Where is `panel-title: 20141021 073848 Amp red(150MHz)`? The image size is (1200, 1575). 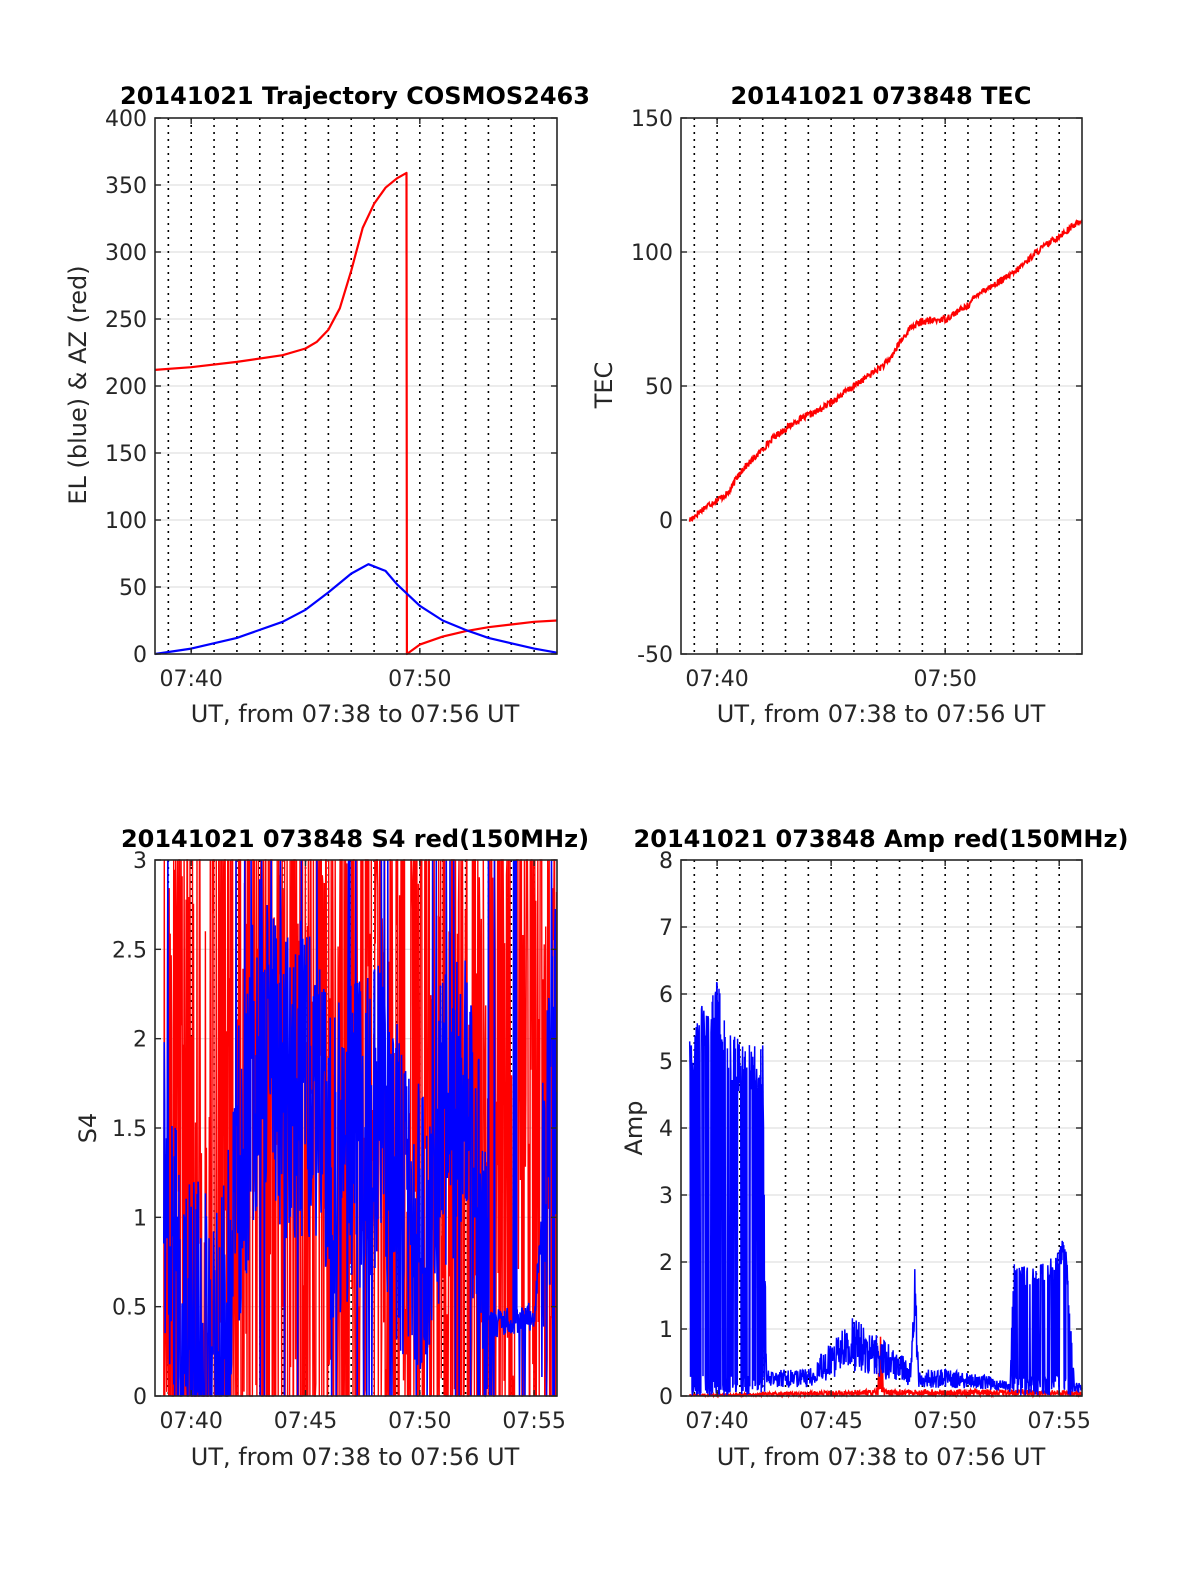
panel-title: 20141021 073848 Amp red(150MHz) is located at coordinates (881, 839).